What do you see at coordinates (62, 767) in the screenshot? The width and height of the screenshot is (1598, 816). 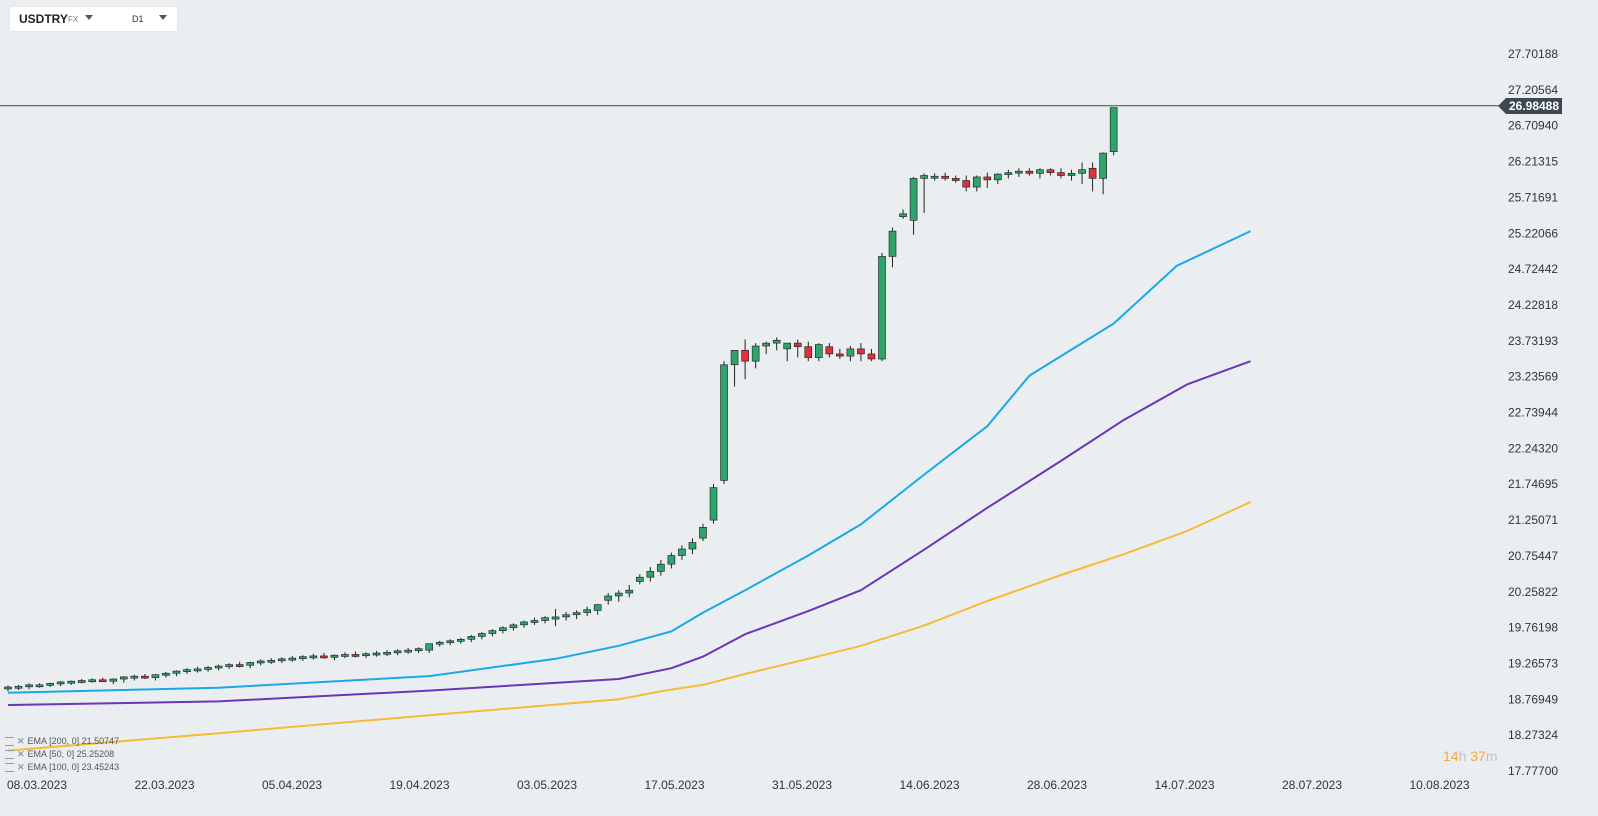 I see `legend-ema-100: ✕ EMA [100, 0] 23.45243` at bounding box center [62, 767].